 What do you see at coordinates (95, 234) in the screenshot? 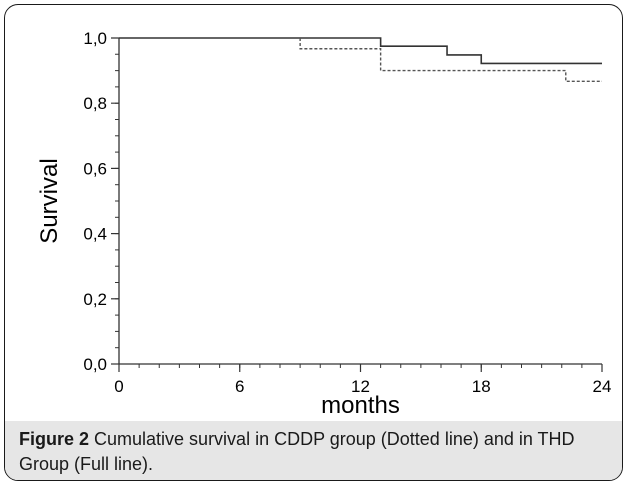
I see `y-tick-label: 0,4` at bounding box center [95, 234].